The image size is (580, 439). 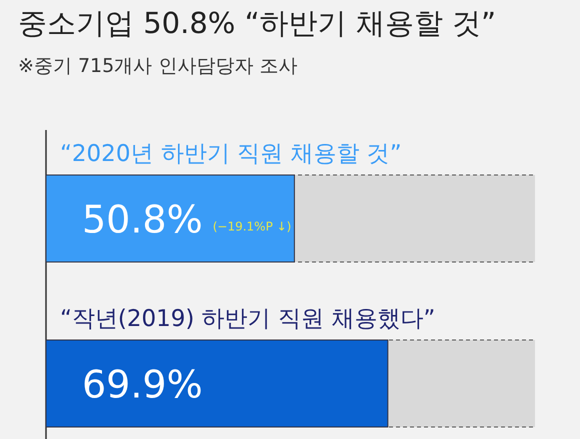 I want to click on y-tick-label: “작년(2019) 하반기 직원 채용했다”, so click(x=248, y=319).